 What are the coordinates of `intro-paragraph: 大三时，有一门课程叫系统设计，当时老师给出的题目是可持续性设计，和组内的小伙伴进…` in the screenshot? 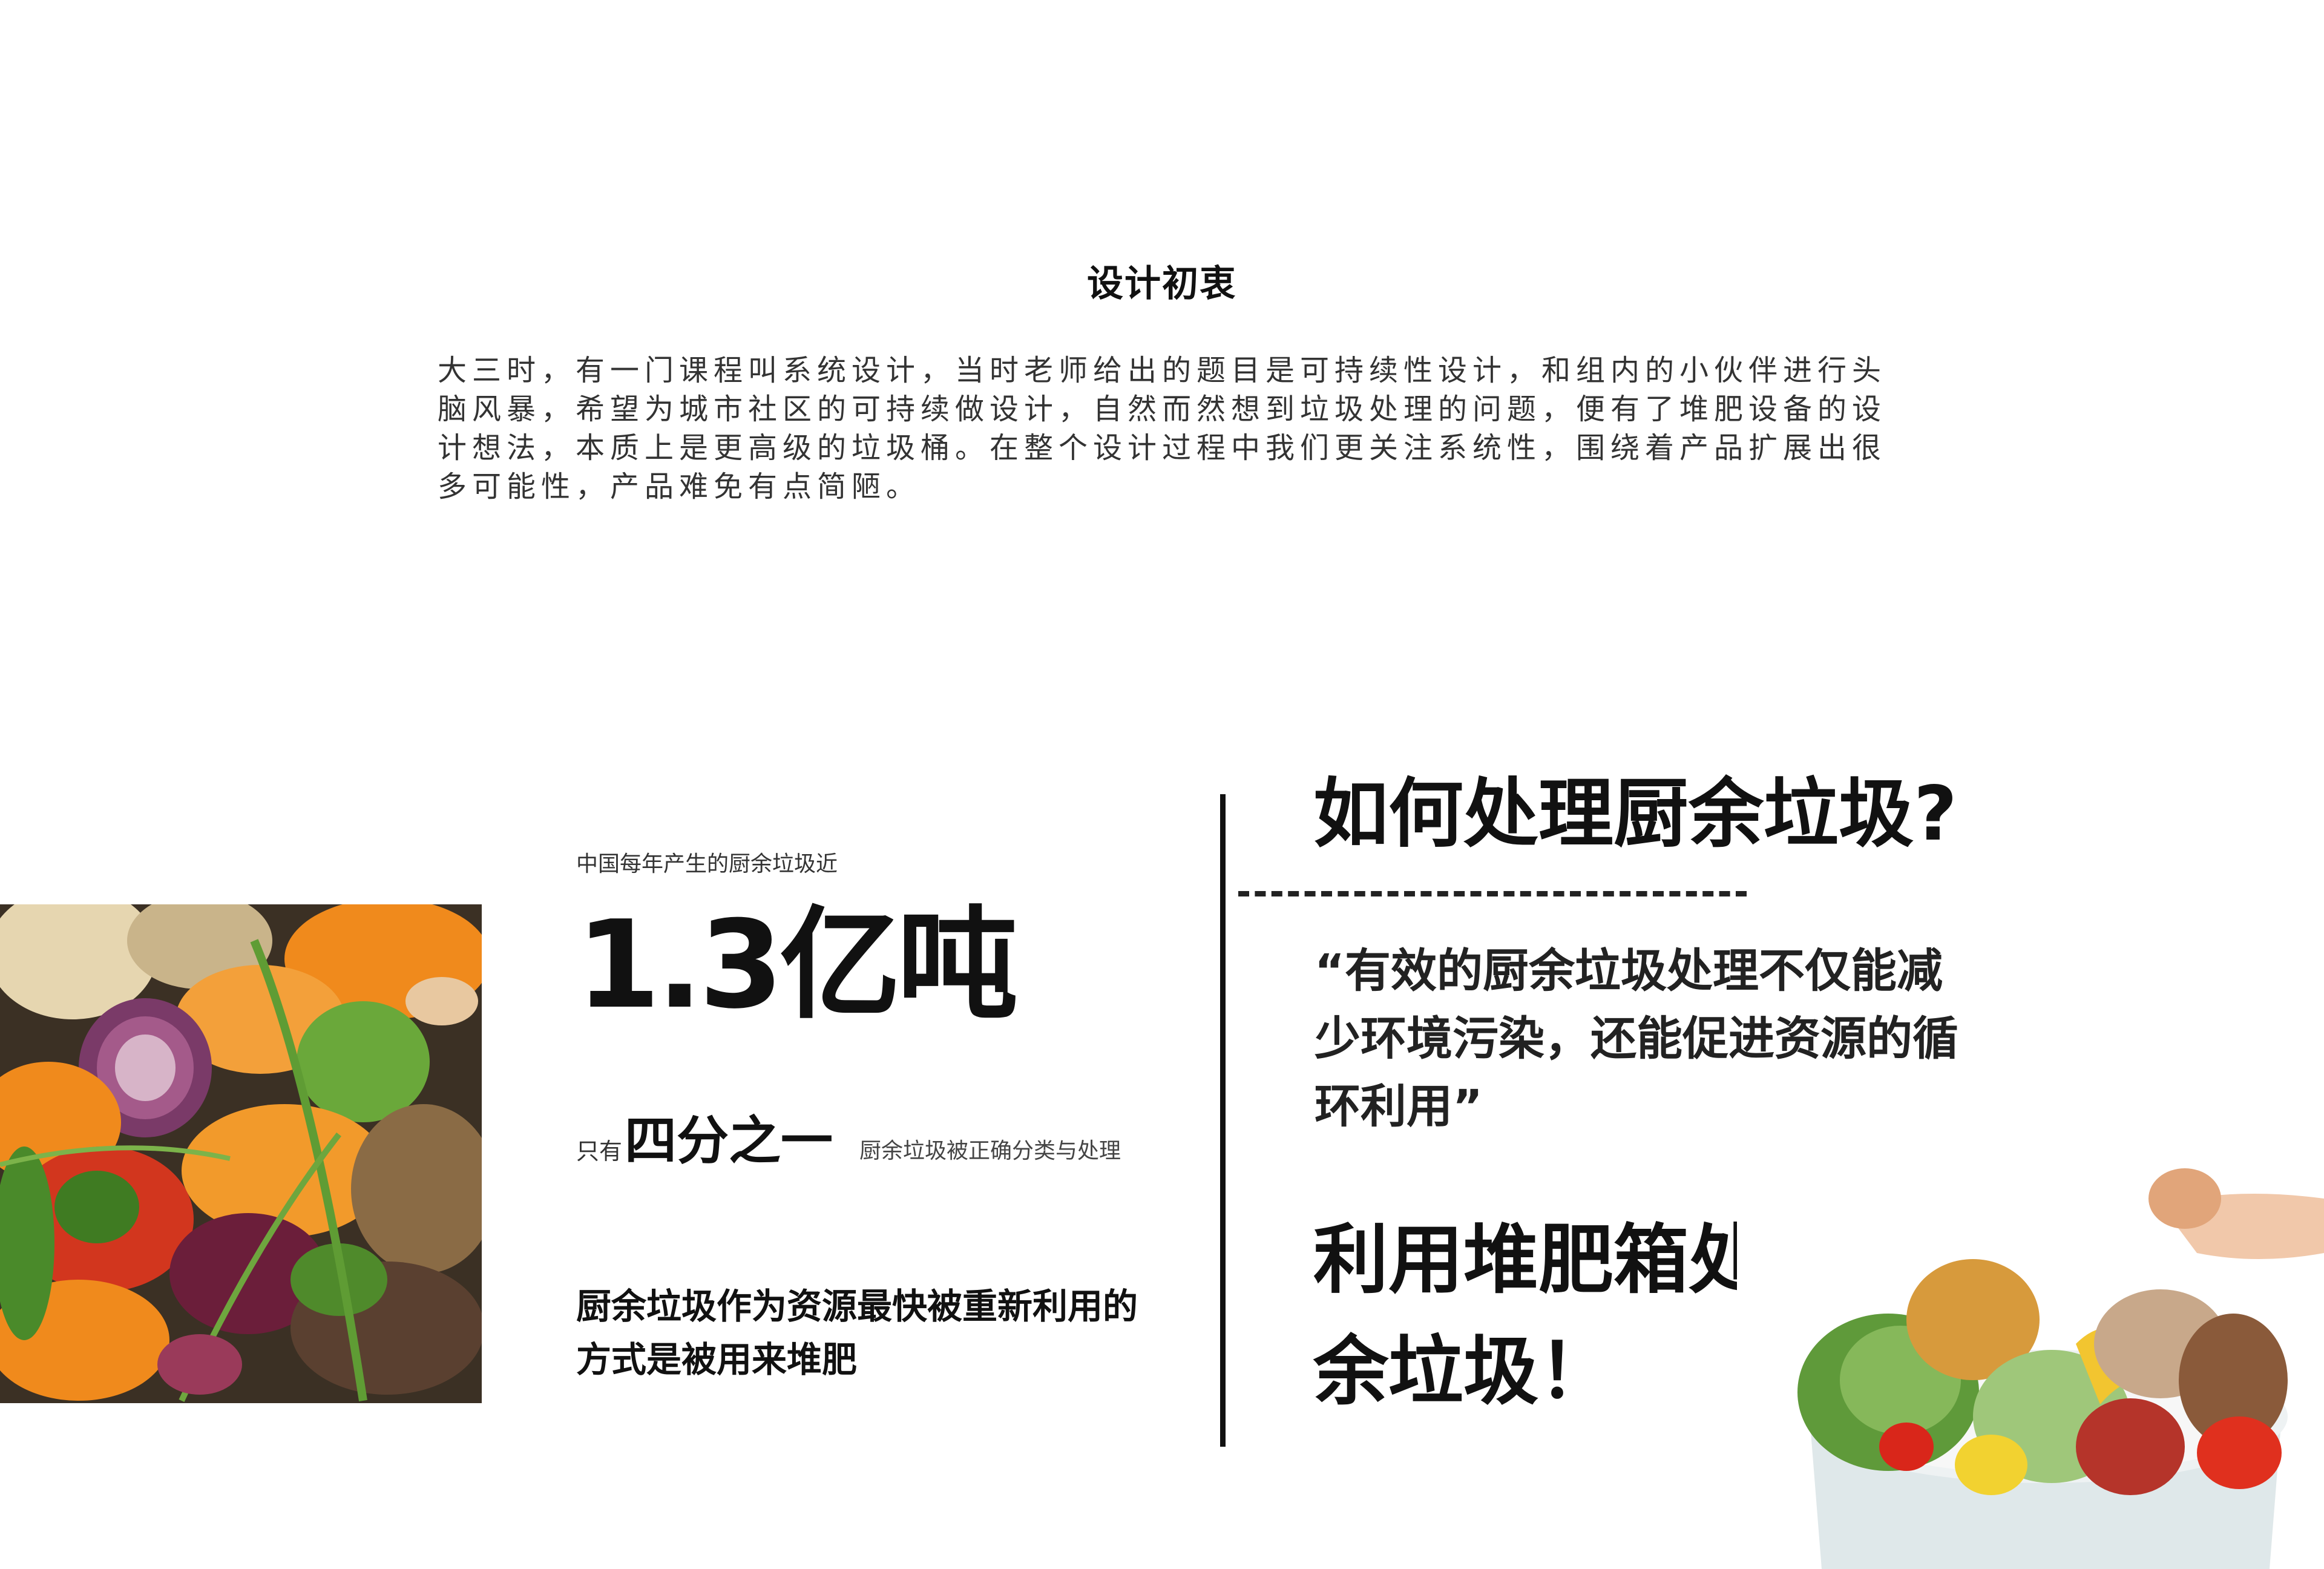 It's located at (1162, 429).